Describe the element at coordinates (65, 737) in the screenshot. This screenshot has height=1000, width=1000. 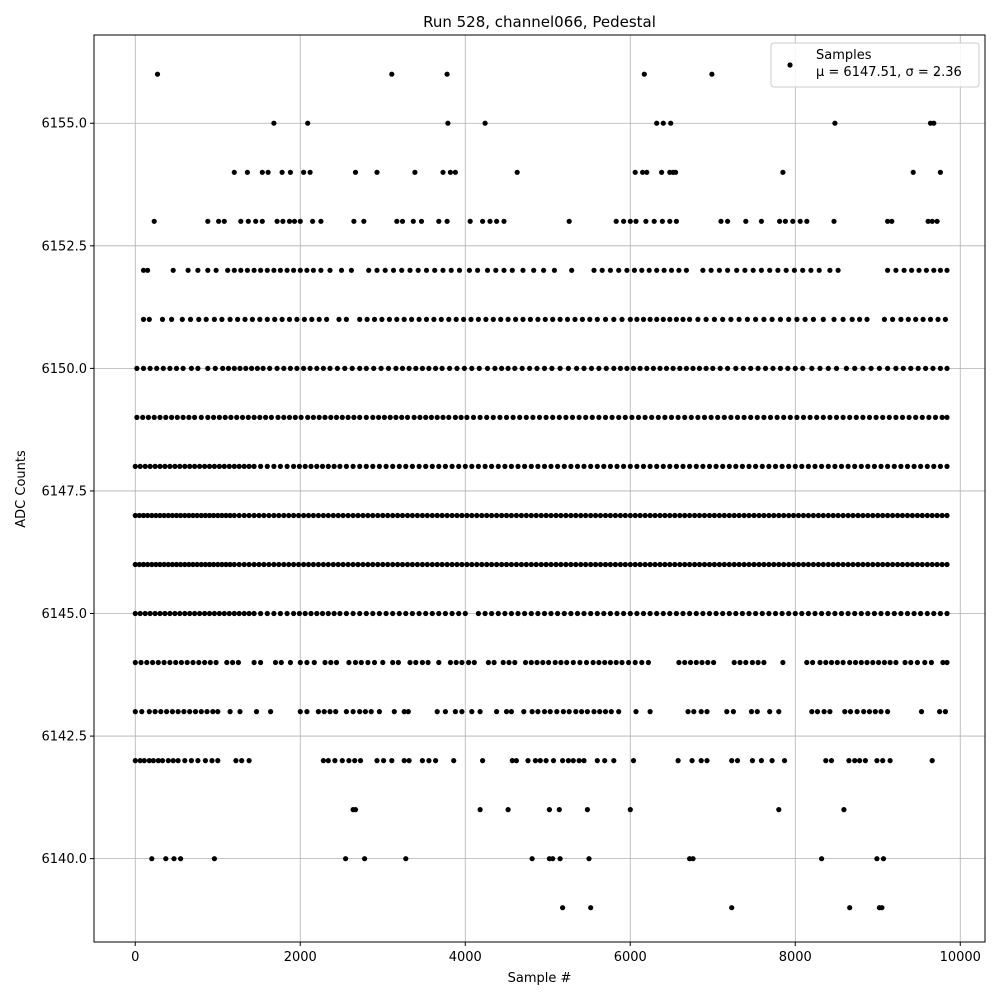
I see `y-tick-label: 6142.5` at that location.